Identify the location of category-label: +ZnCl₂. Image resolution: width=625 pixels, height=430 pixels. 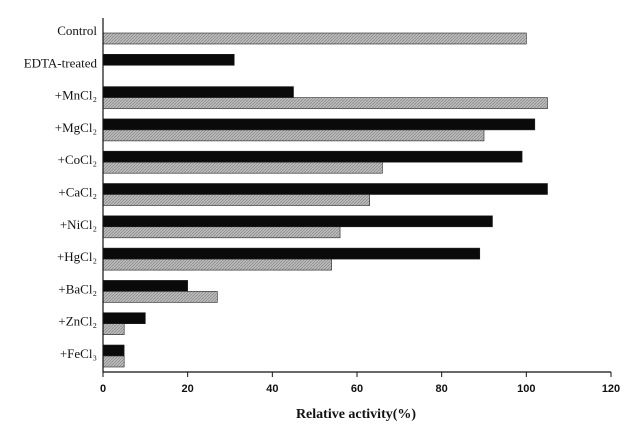
(77, 321).